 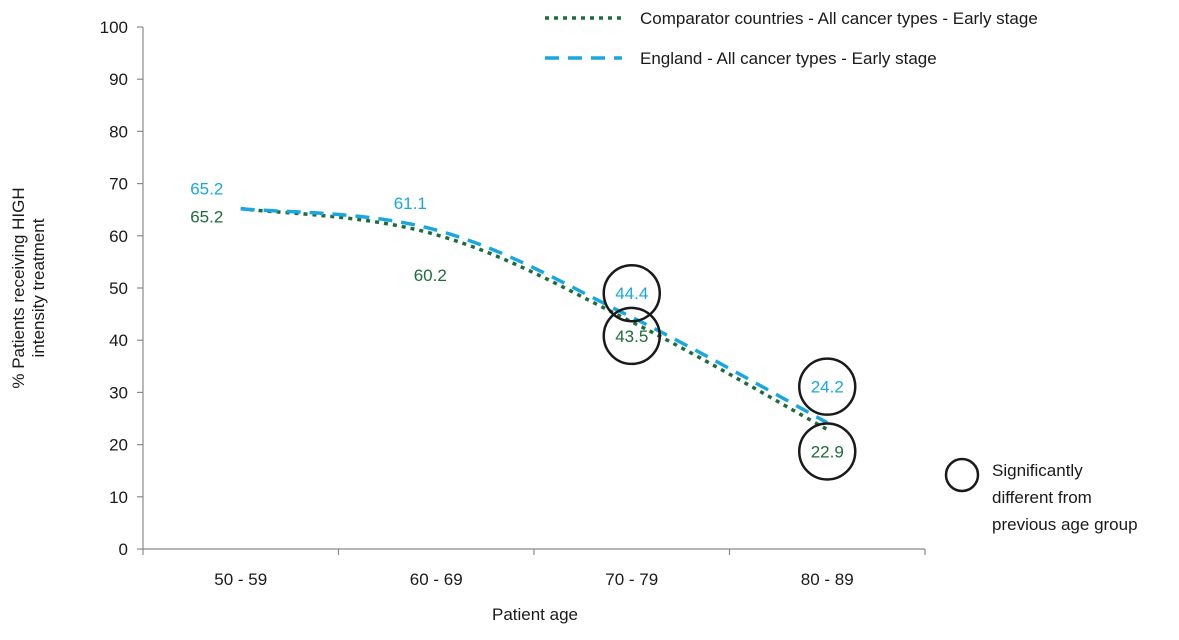 I want to click on y-tick-label: 20, so click(x=118, y=445).